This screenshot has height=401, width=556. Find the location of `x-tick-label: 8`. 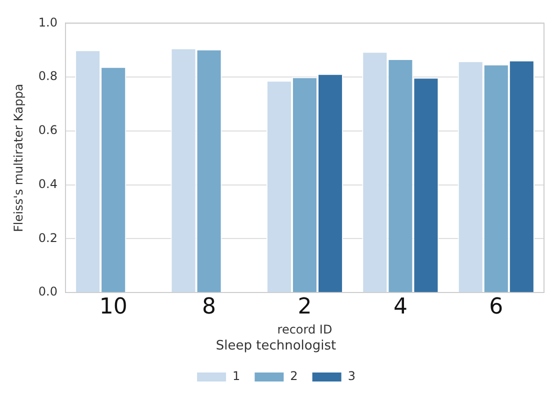

x-tick-label: 8 is located at coordinates (209, 307).